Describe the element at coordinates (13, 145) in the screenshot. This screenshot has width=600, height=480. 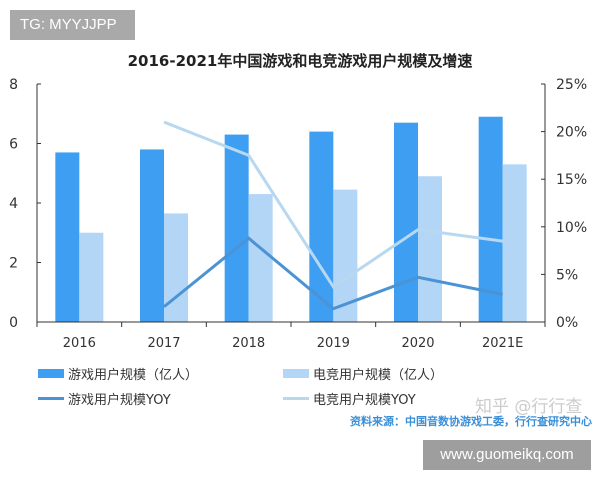
I see `y-tick-label: 6` at that location.